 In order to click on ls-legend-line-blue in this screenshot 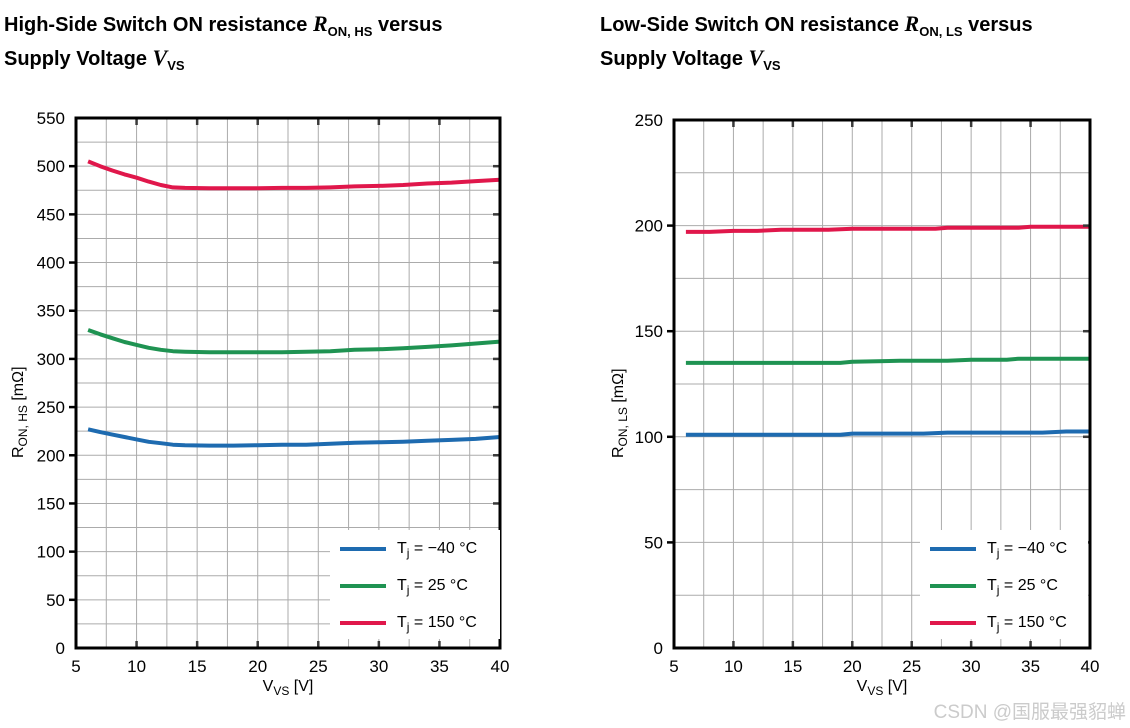, I will do `click(953, 549)`.